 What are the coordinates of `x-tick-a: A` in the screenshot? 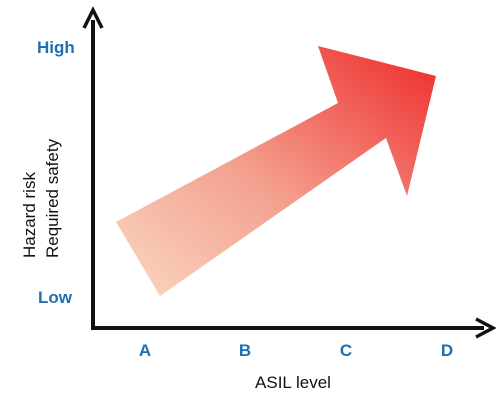 It's located at (145, 350).